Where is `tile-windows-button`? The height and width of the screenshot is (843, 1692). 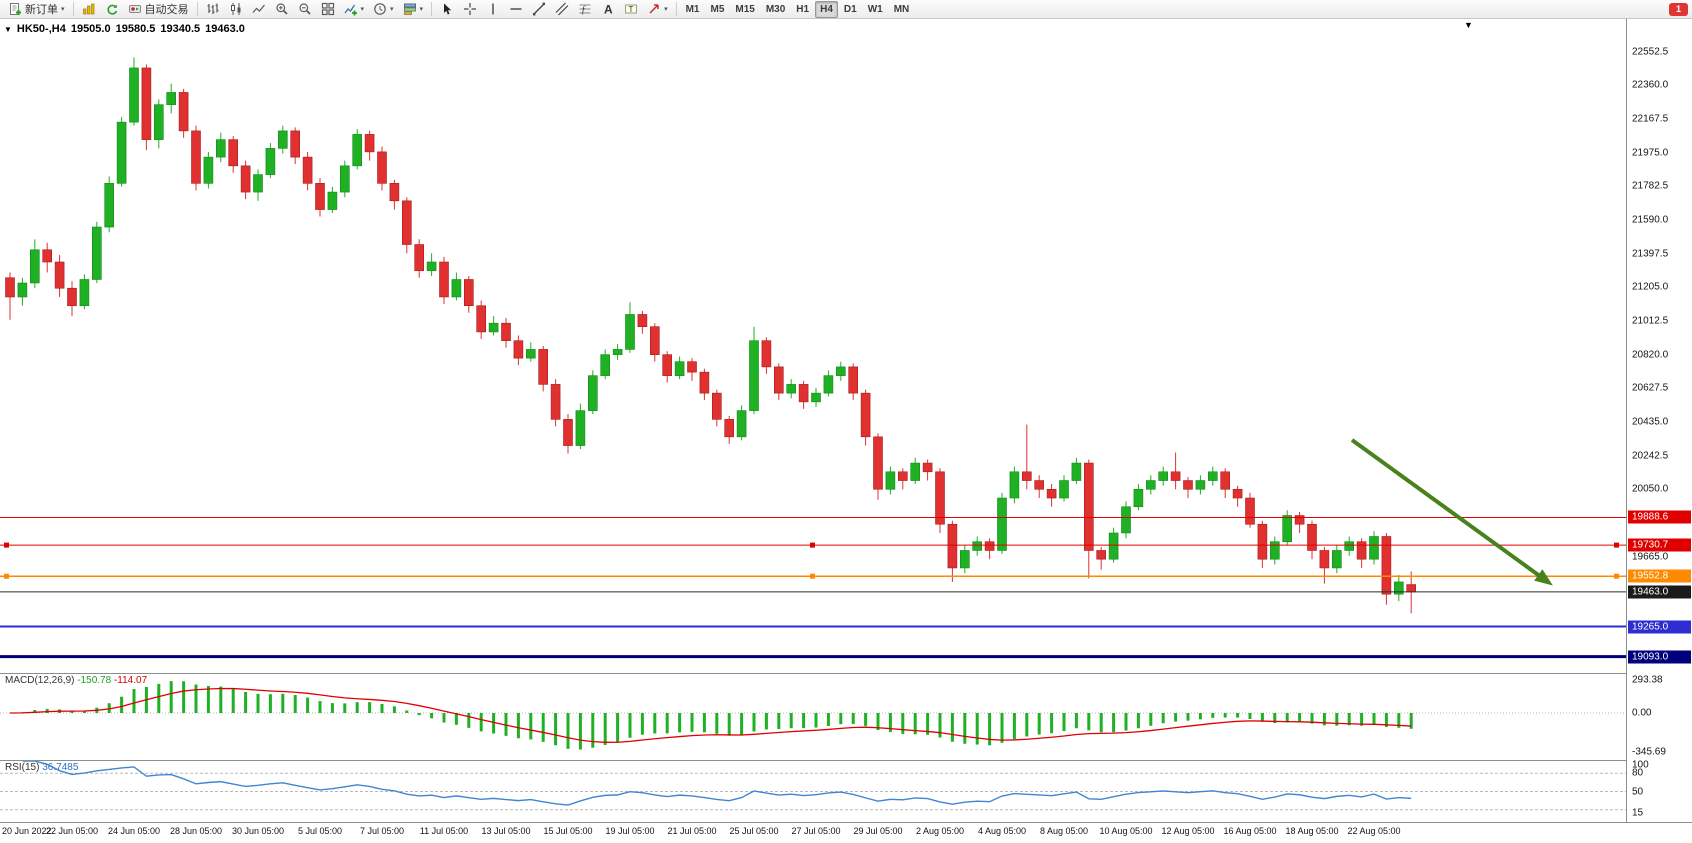 tile-windows-button is located at coordinates (328, 9).